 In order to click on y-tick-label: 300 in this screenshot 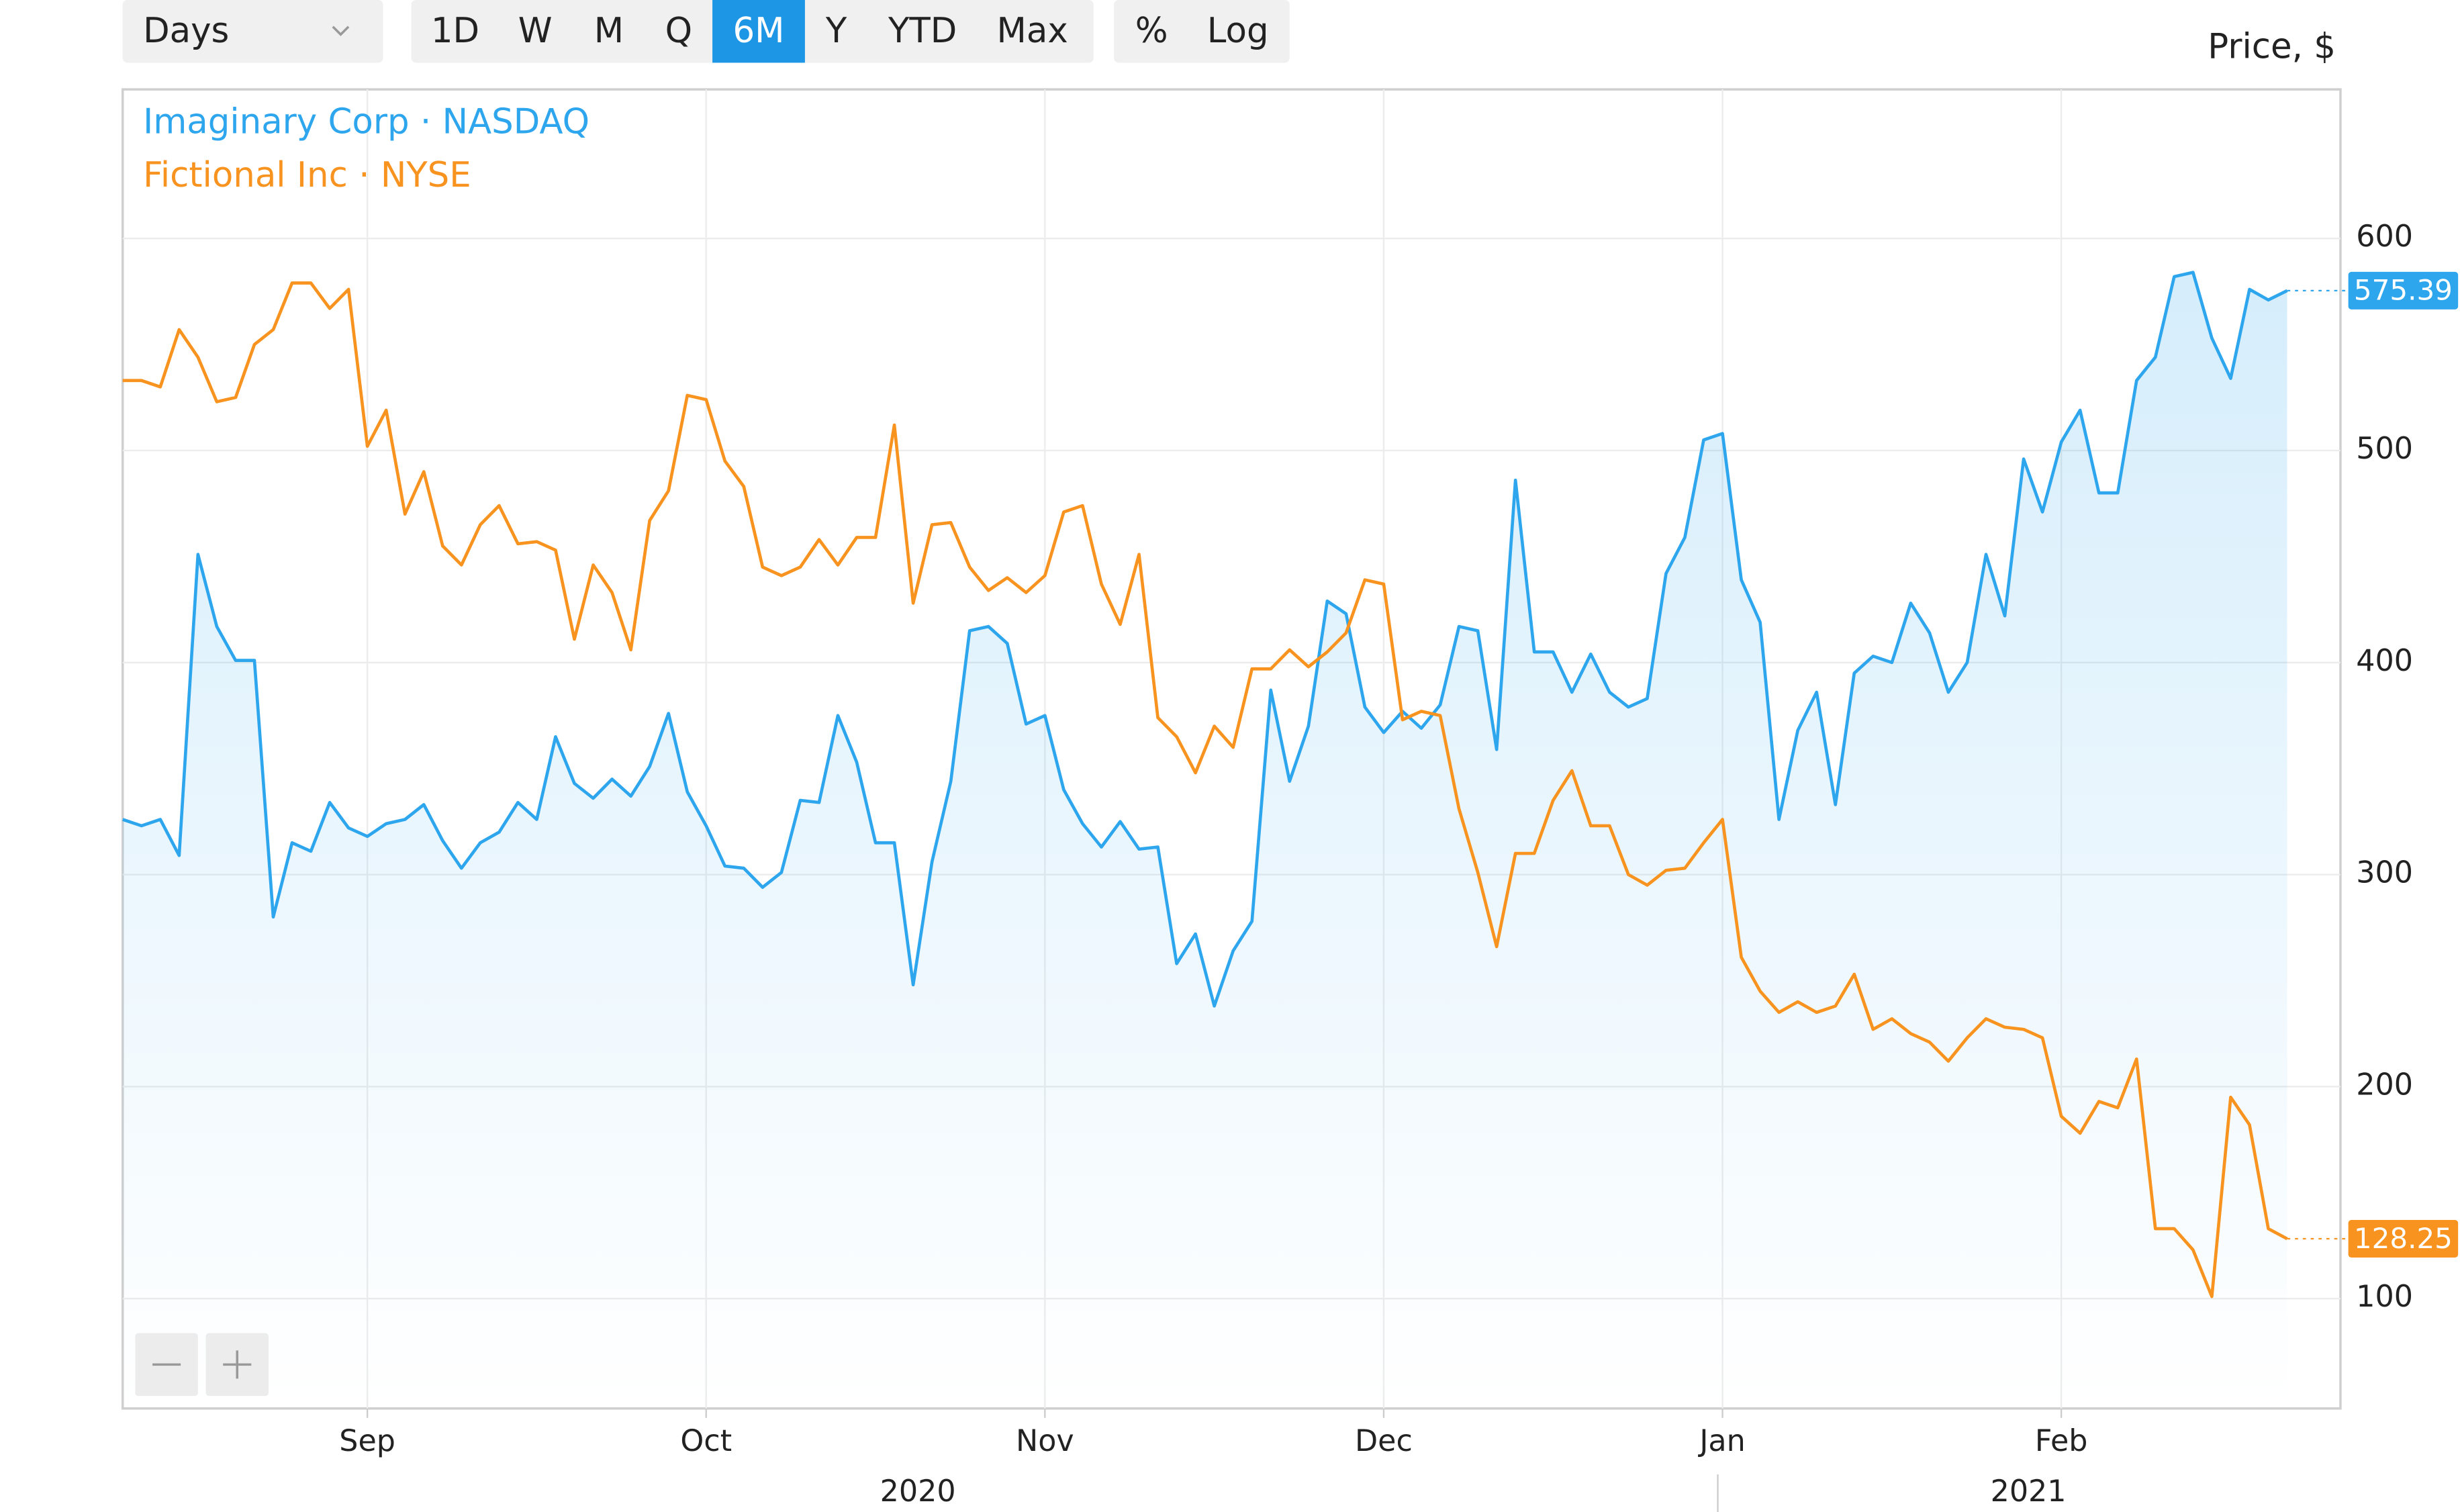, I will do `click(2384, 873)`.